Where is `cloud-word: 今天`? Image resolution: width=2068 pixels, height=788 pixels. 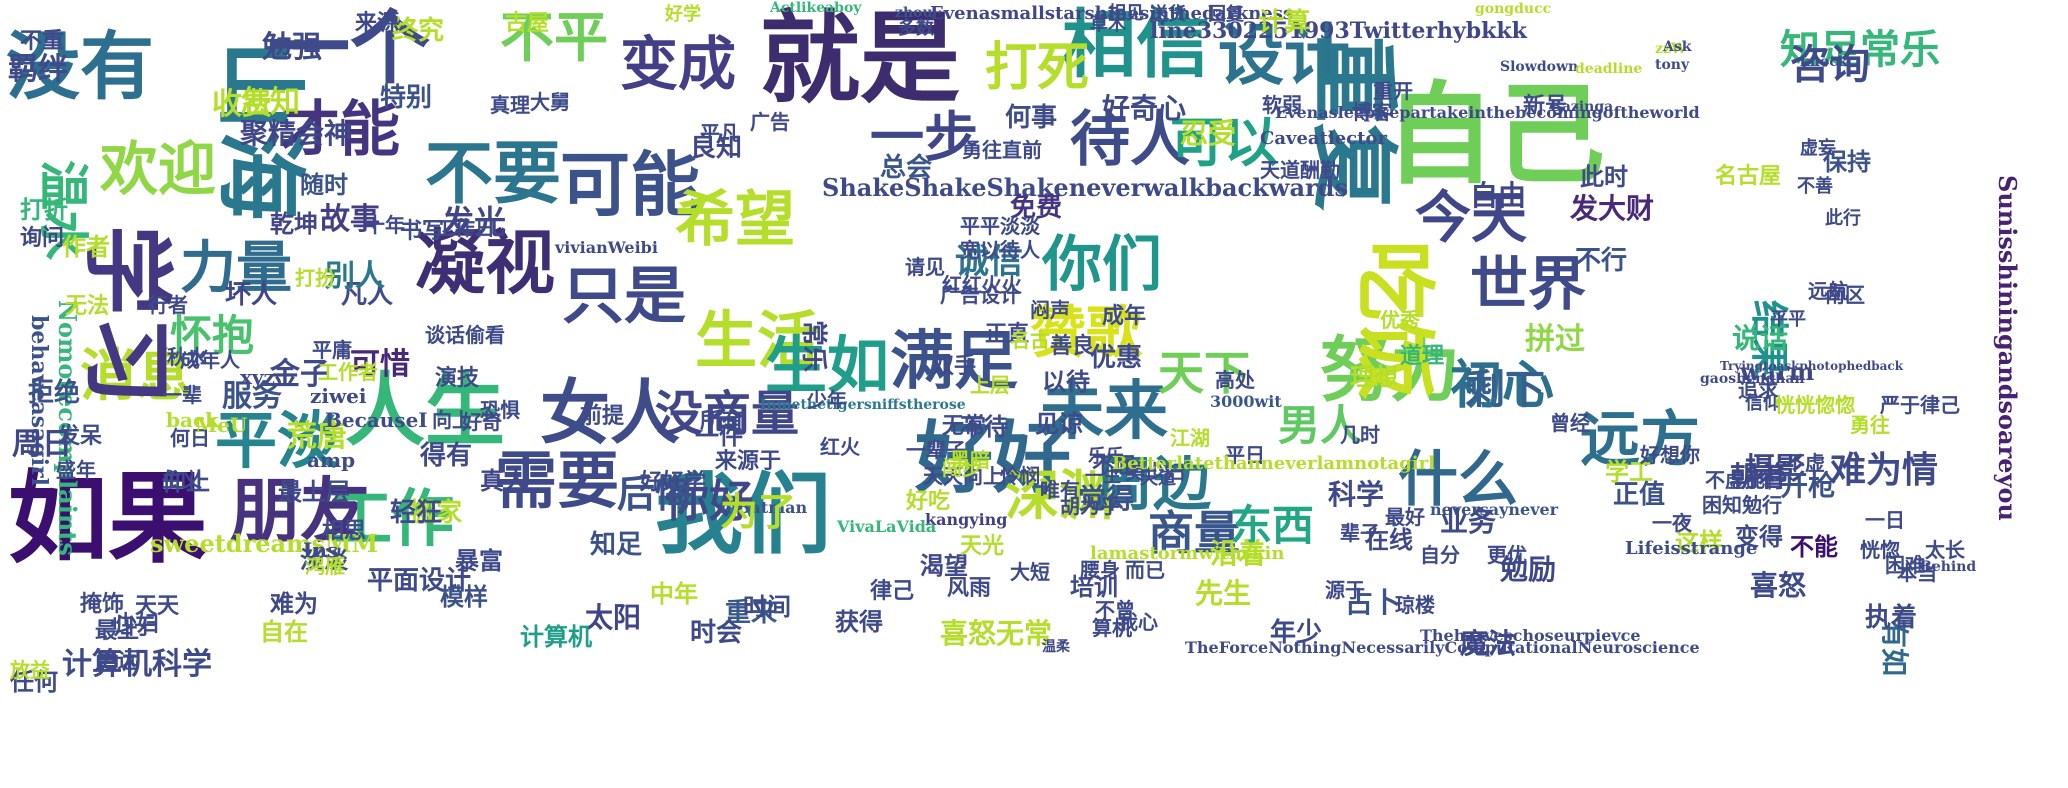
cloud-word: 今天 is located at coordinates (1471, 218).